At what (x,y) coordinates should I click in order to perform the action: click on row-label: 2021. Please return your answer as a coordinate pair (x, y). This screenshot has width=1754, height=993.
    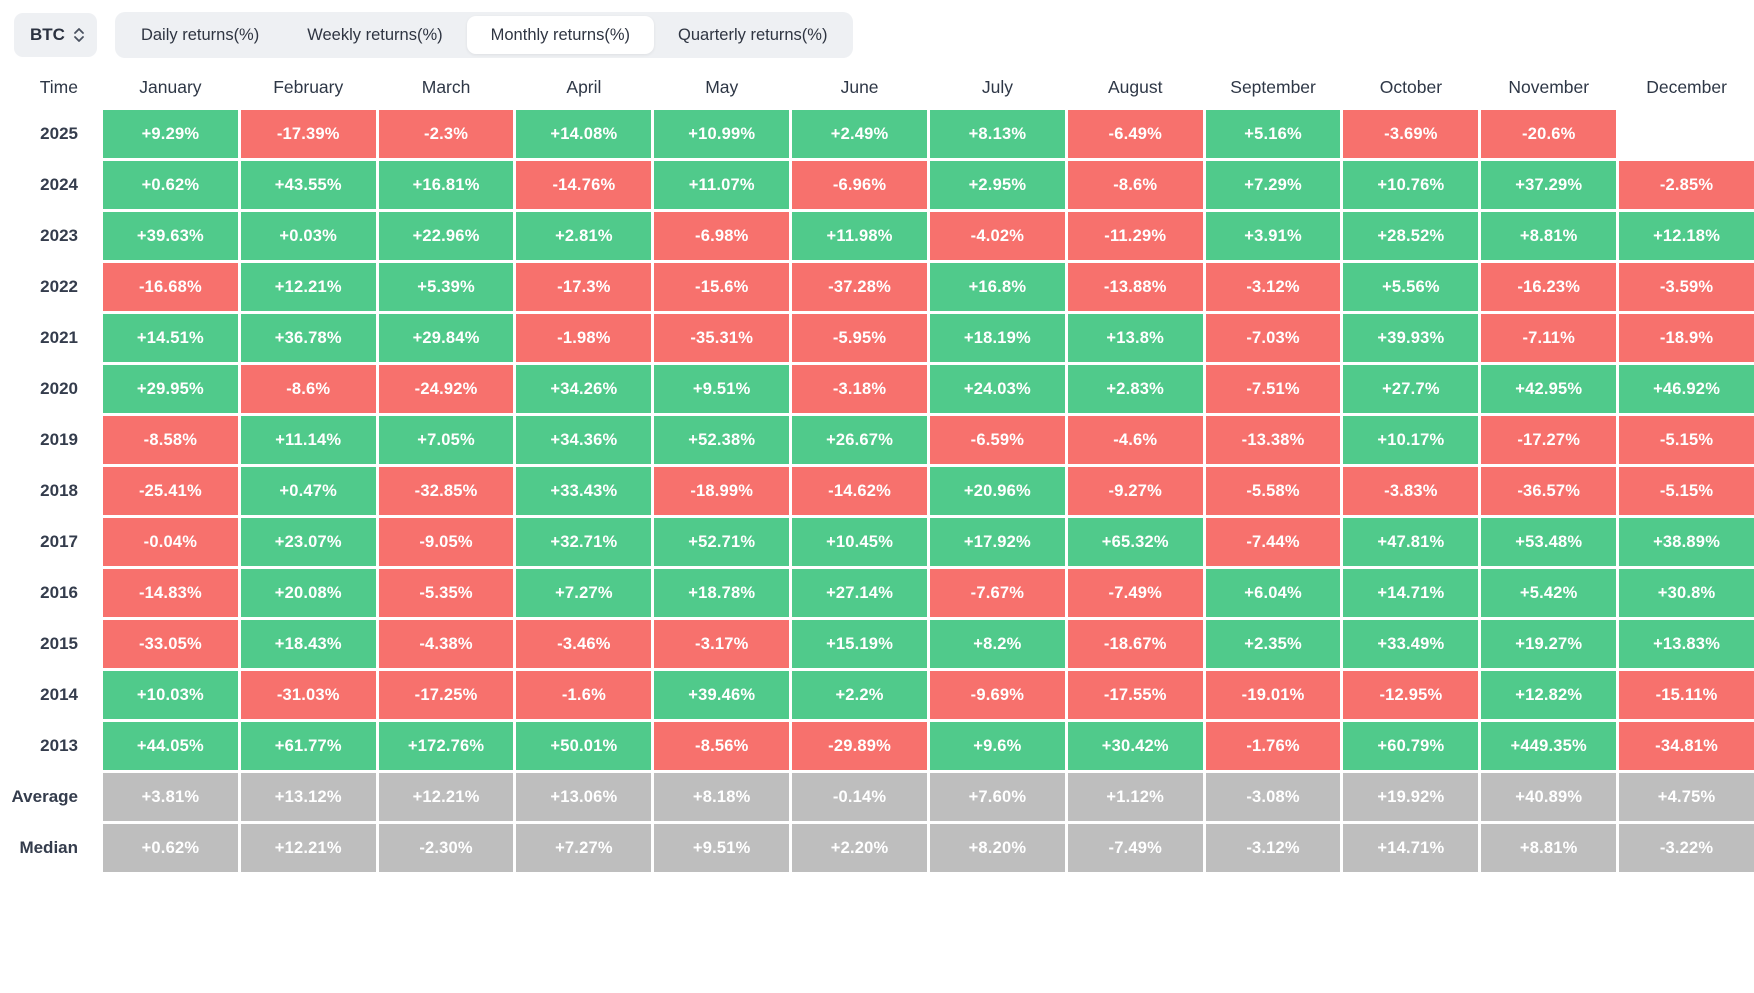
    Looking at the image, I should click on (59, 337).